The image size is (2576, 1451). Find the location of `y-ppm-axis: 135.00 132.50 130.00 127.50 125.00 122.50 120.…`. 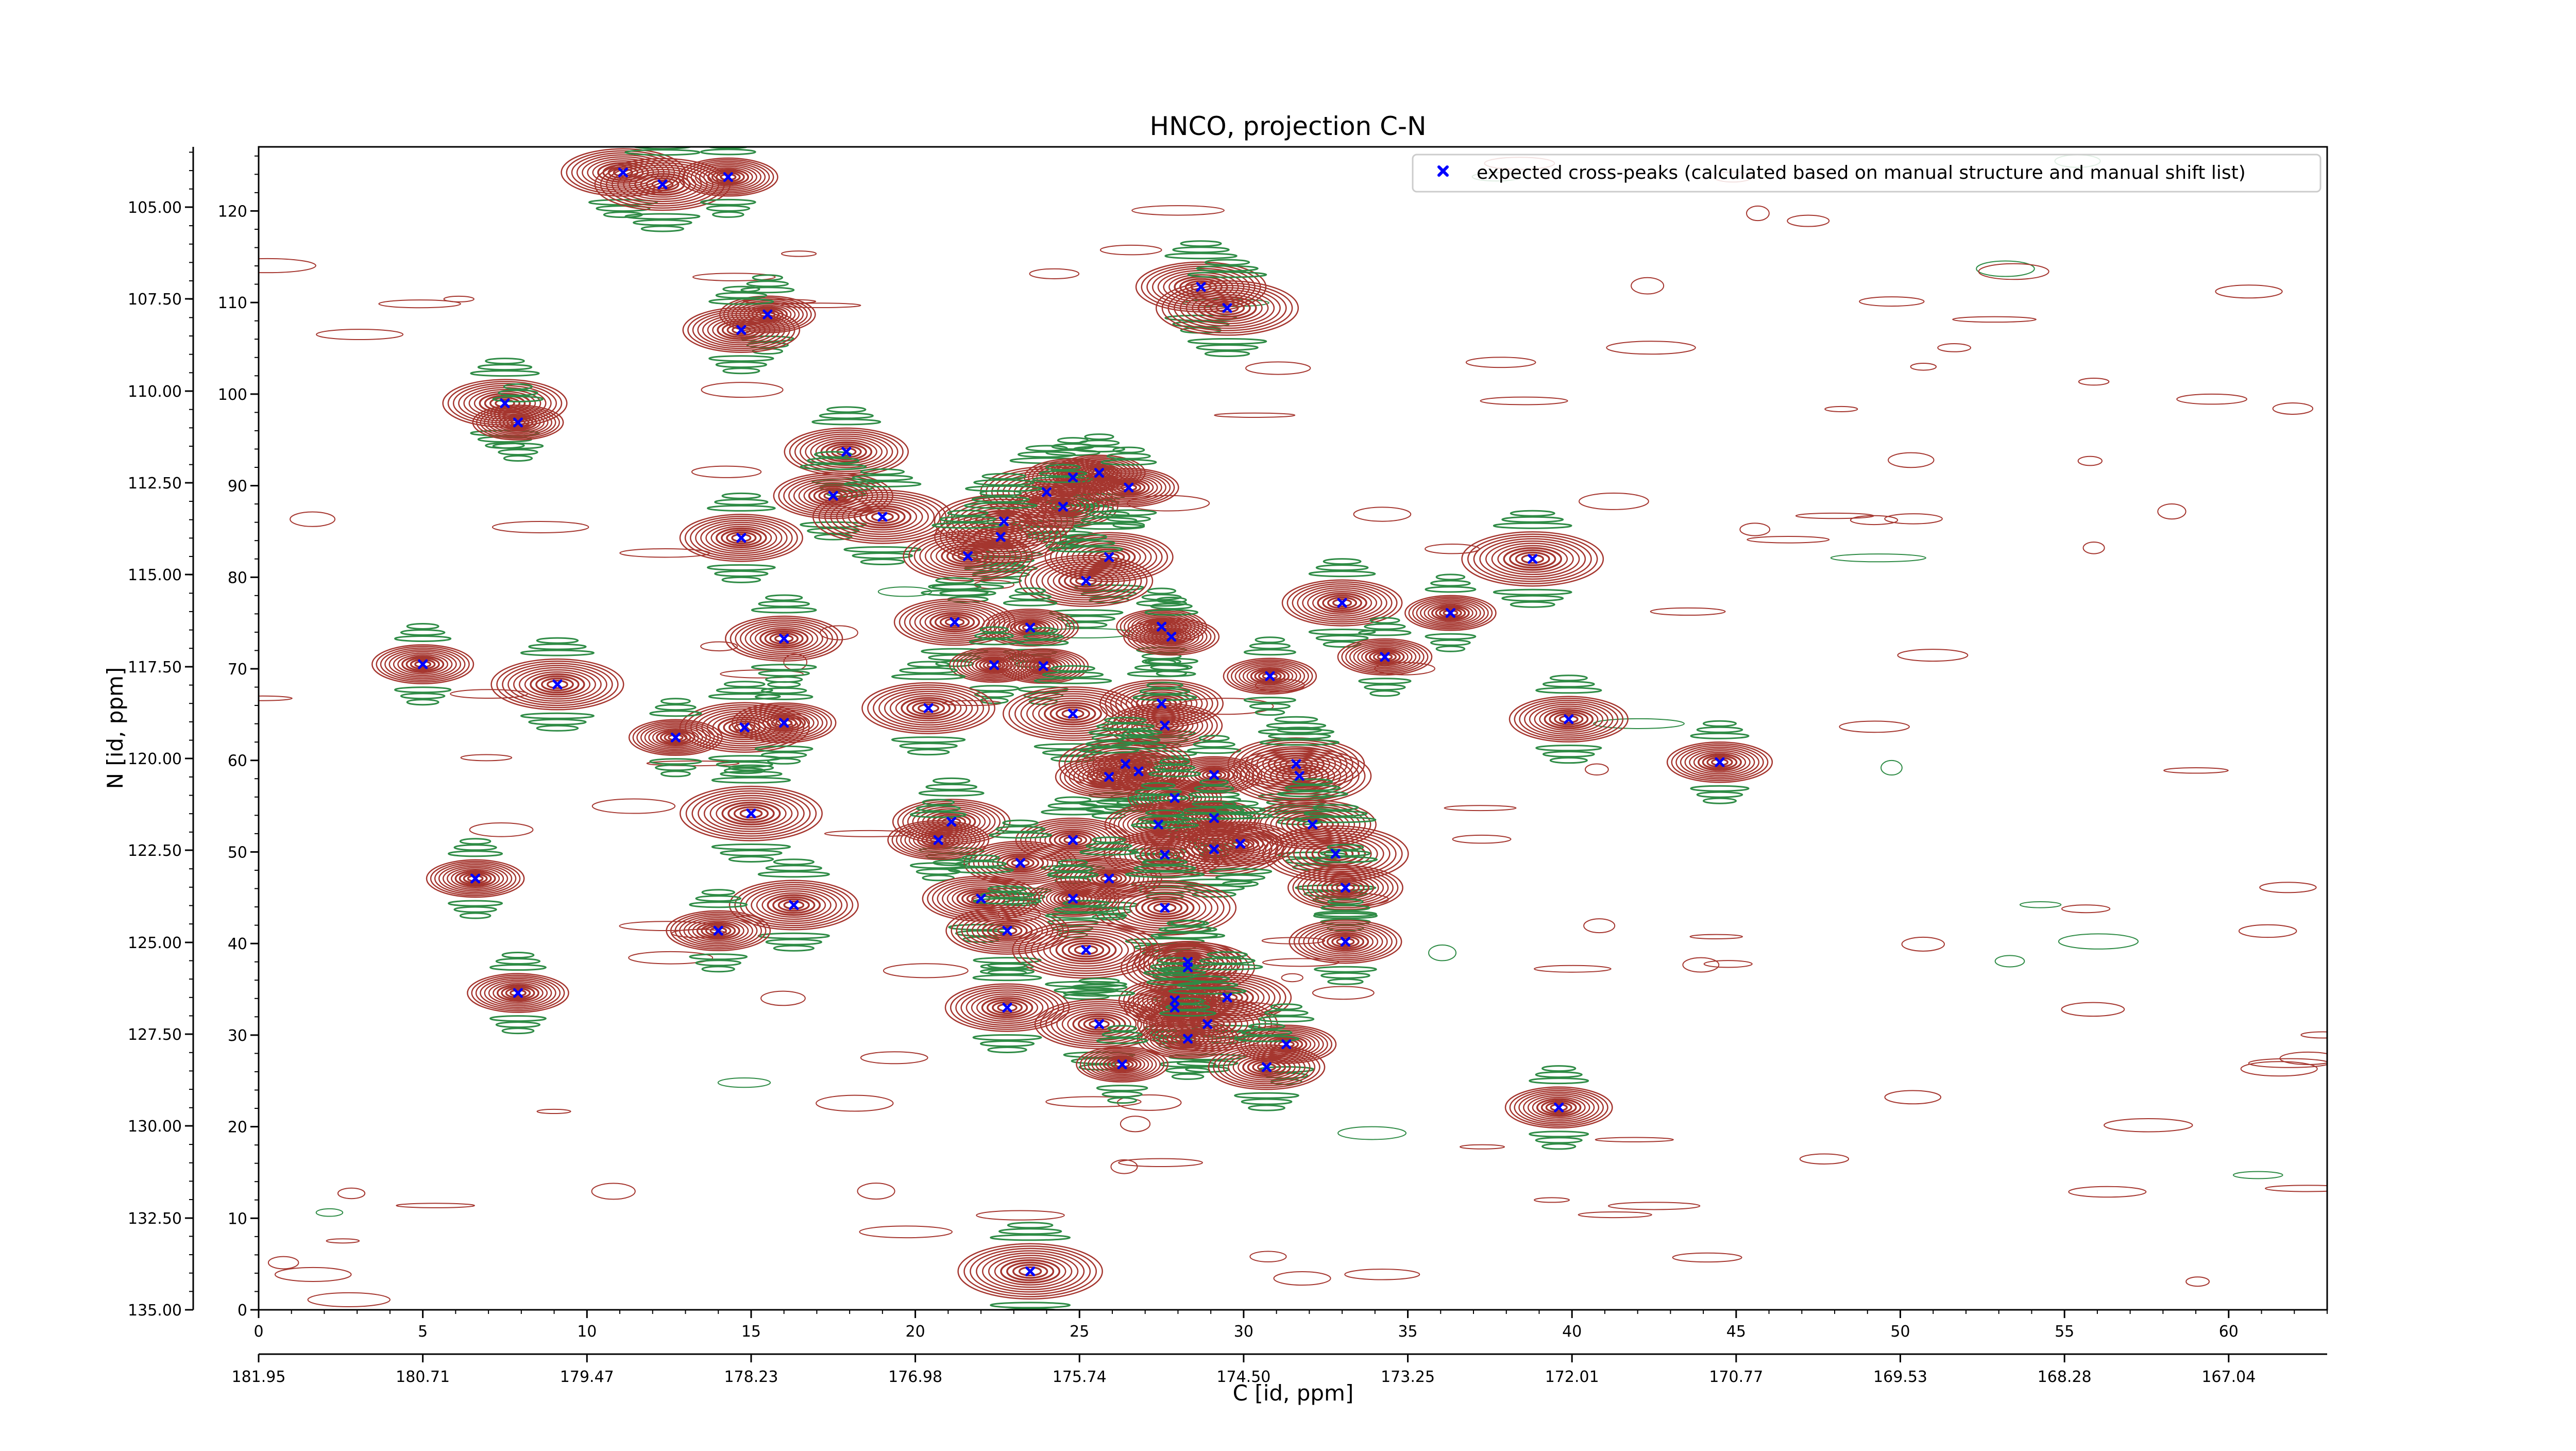

y-ppm-axis: 135.00 132.50 130.00 127.50 125.00 122.50 120.… is located at coordinates (161, 733).